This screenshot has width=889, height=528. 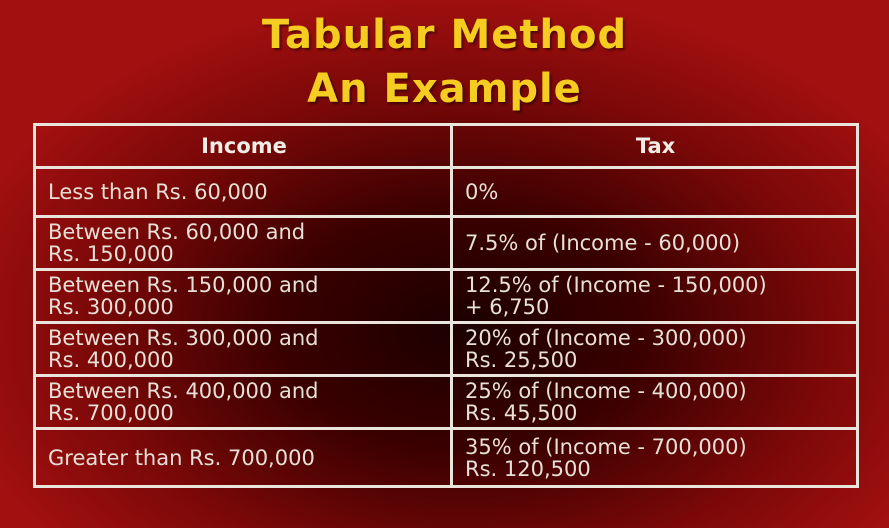 I want to click on tax-text: 25% of (Income - 400,000), so click(x=606, y=391).